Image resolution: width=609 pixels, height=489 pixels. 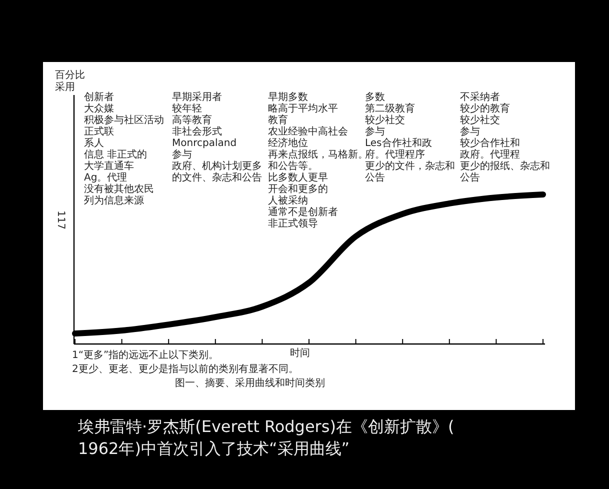 I want to click on text: 117, so click(x=60, y=220).